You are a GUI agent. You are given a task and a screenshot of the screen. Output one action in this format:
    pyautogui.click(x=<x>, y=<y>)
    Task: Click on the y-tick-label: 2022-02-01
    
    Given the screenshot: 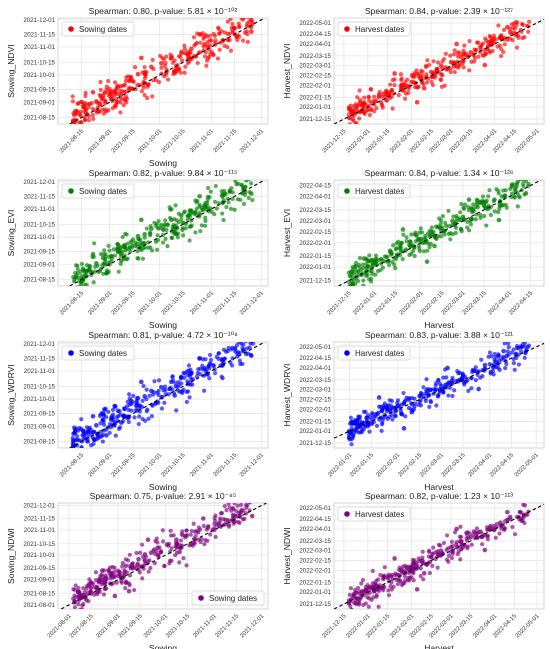 What is the action you would take?
    pyautogui.click(x=315, y=570)
    